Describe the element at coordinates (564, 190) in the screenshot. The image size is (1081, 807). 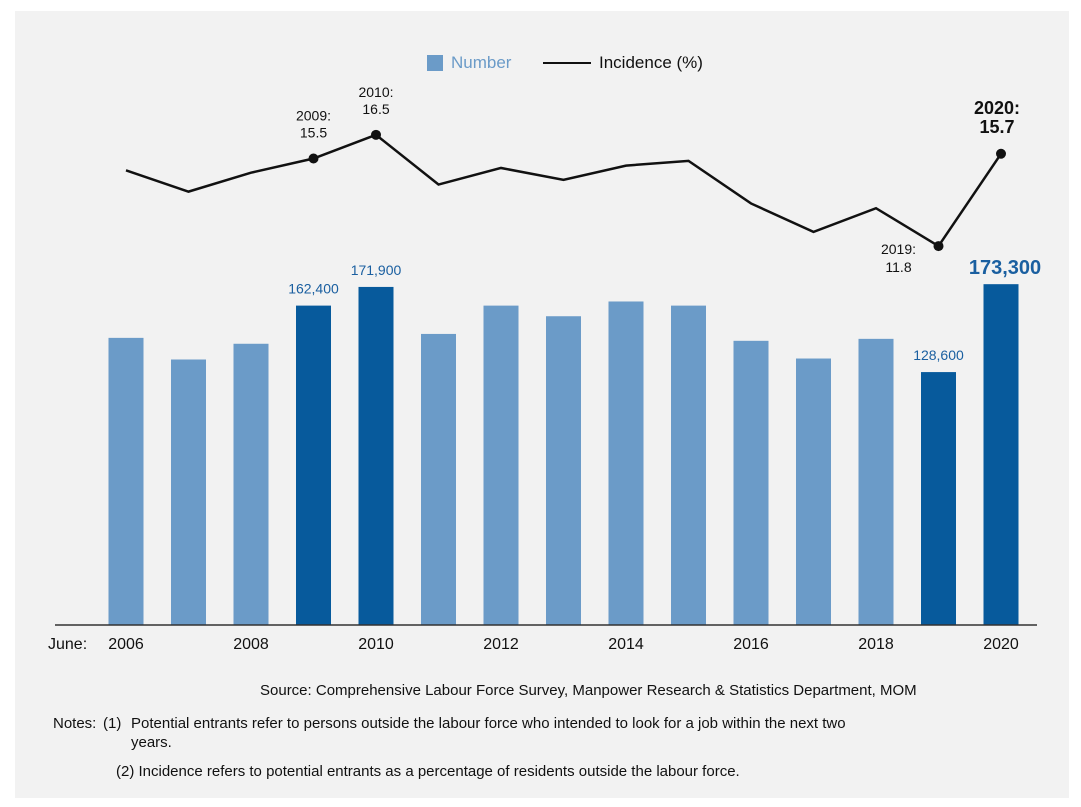
I see `incidence-line` at that location.